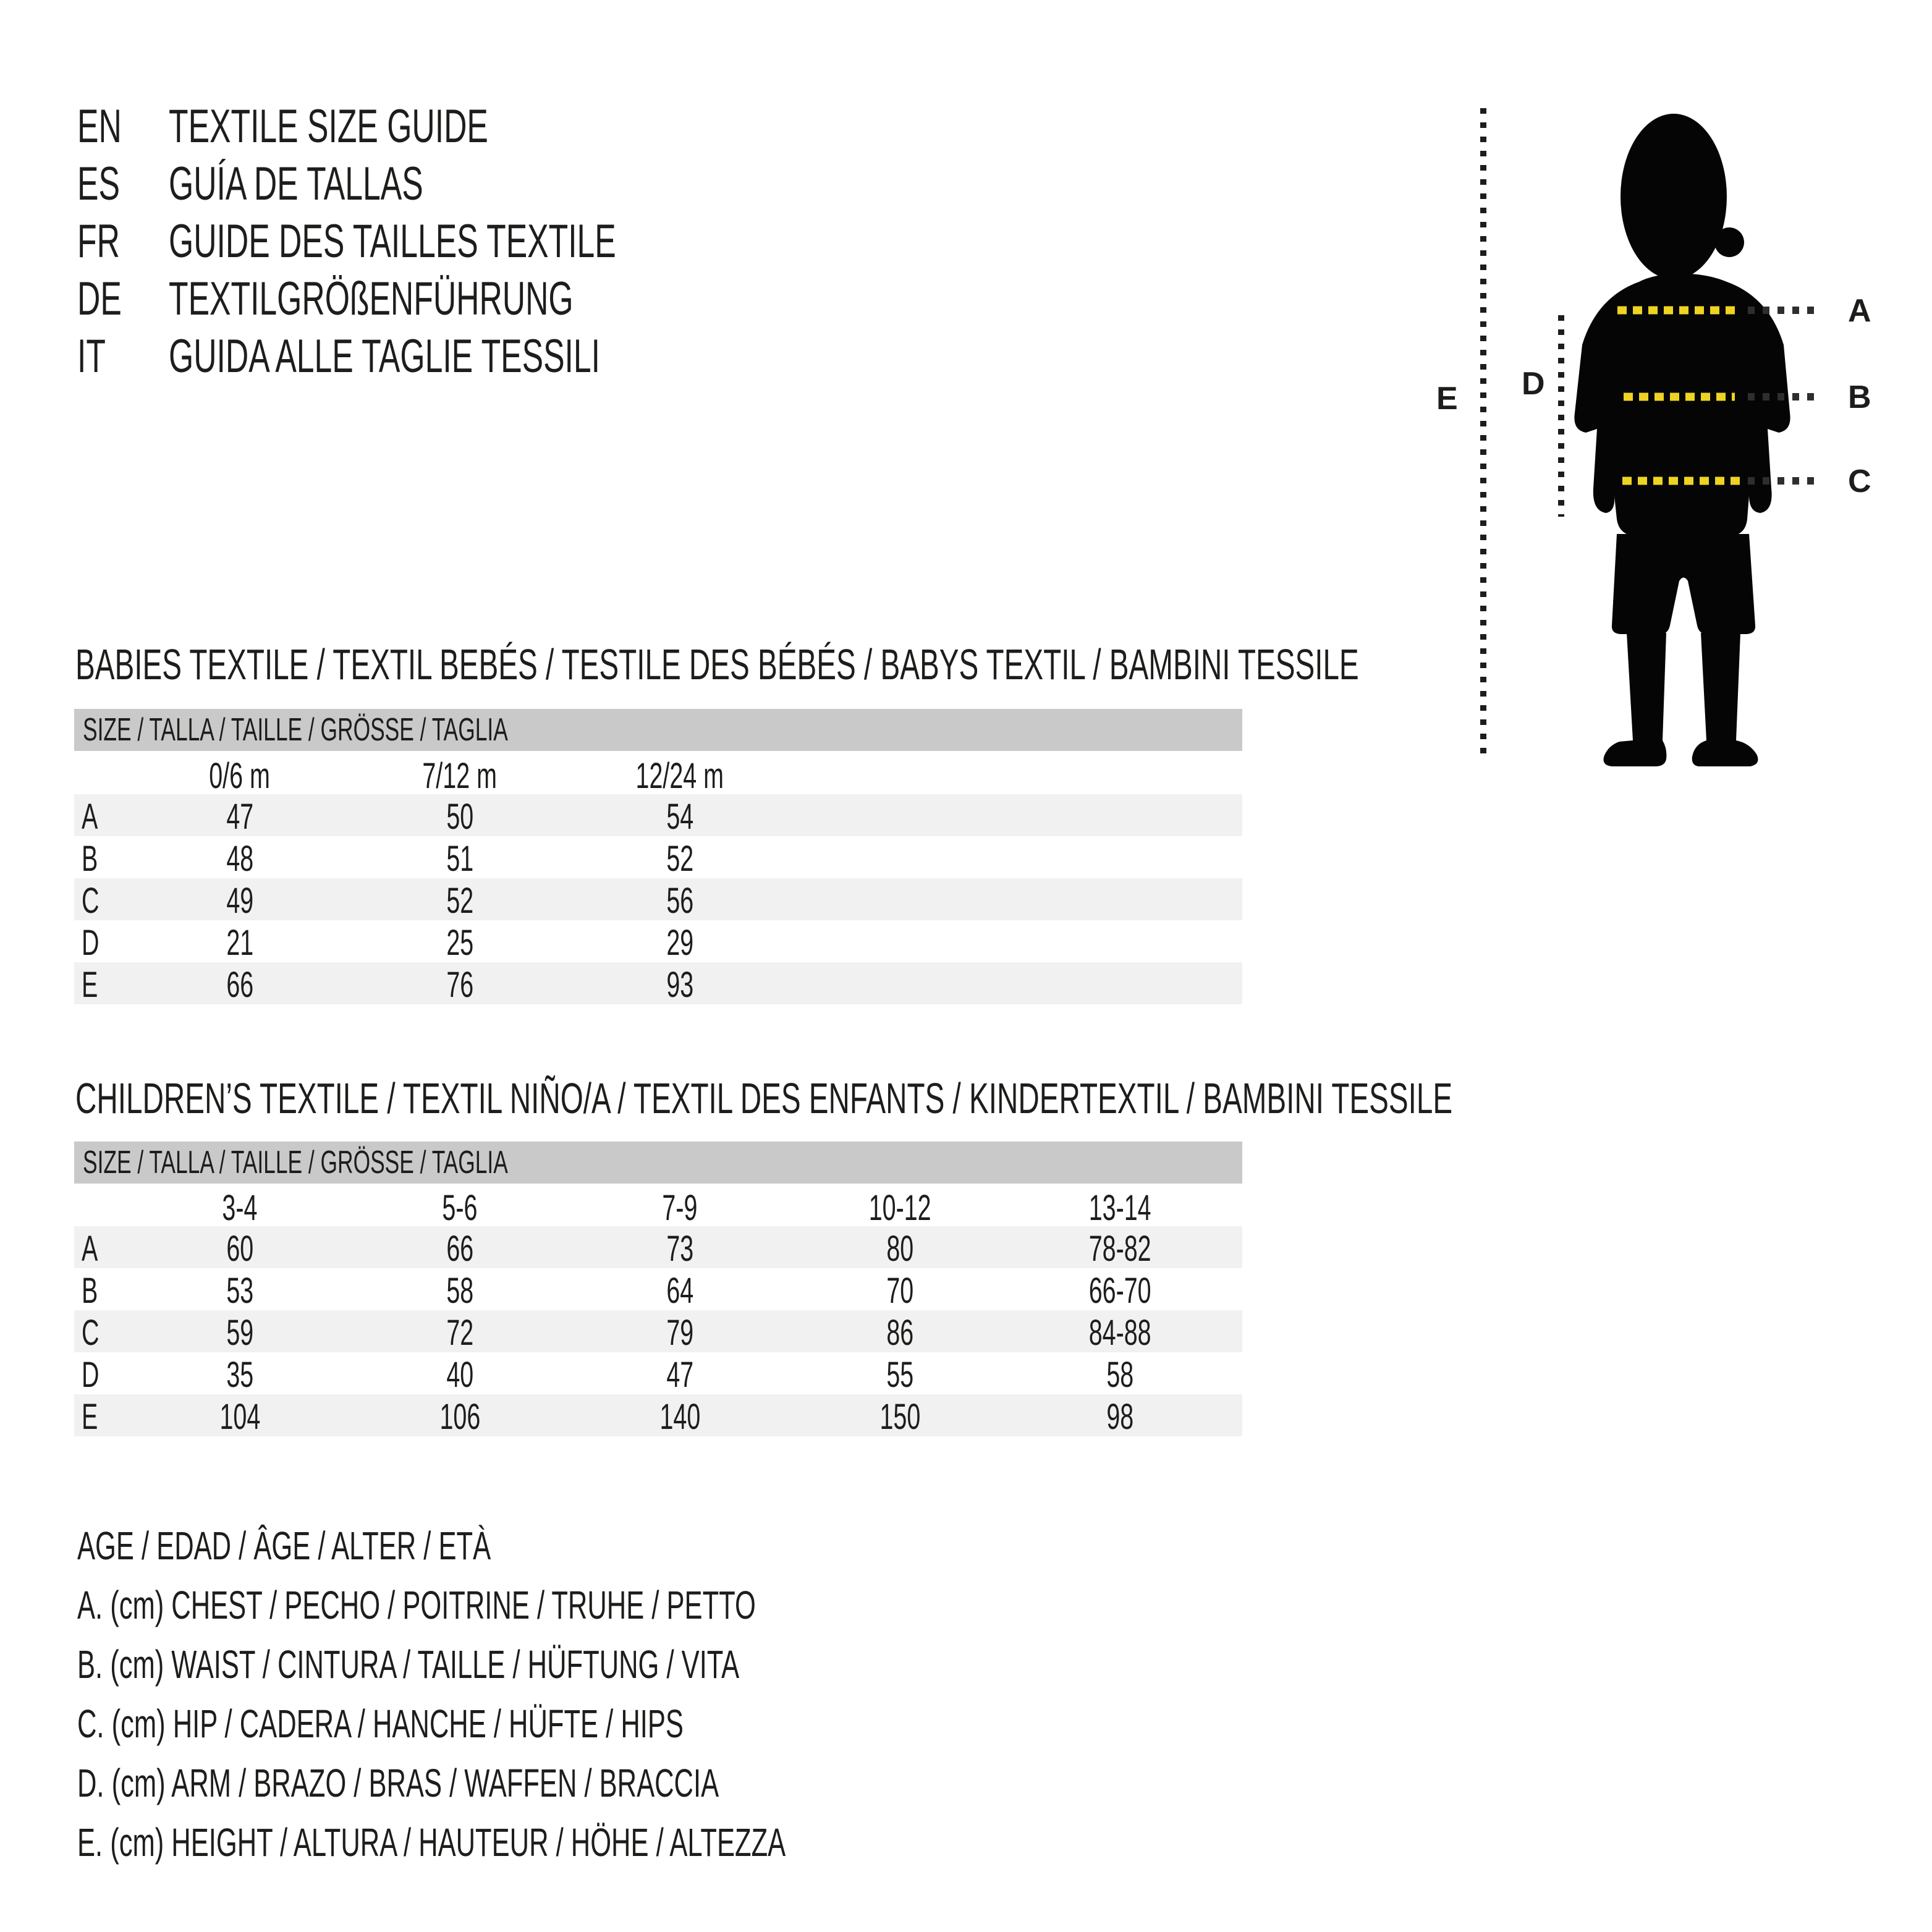 The height and width of the screenshot is (1932, 1932). I want to click on size-value-cell: 60, so click(240, 1248).